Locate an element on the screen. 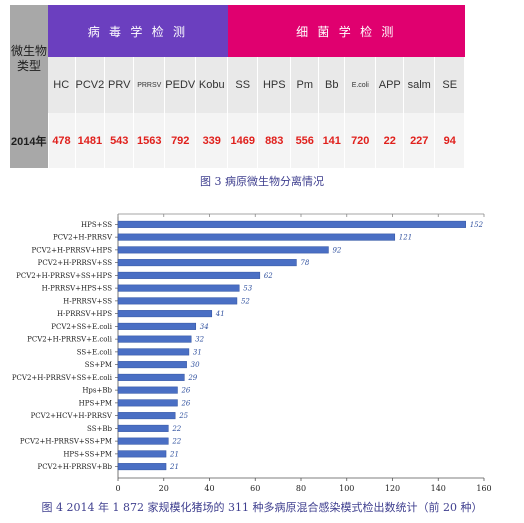 Image resolution: width=524 pixels, height=523 pixels. column-header-bb: Bb is located at coordinates (332, 85).